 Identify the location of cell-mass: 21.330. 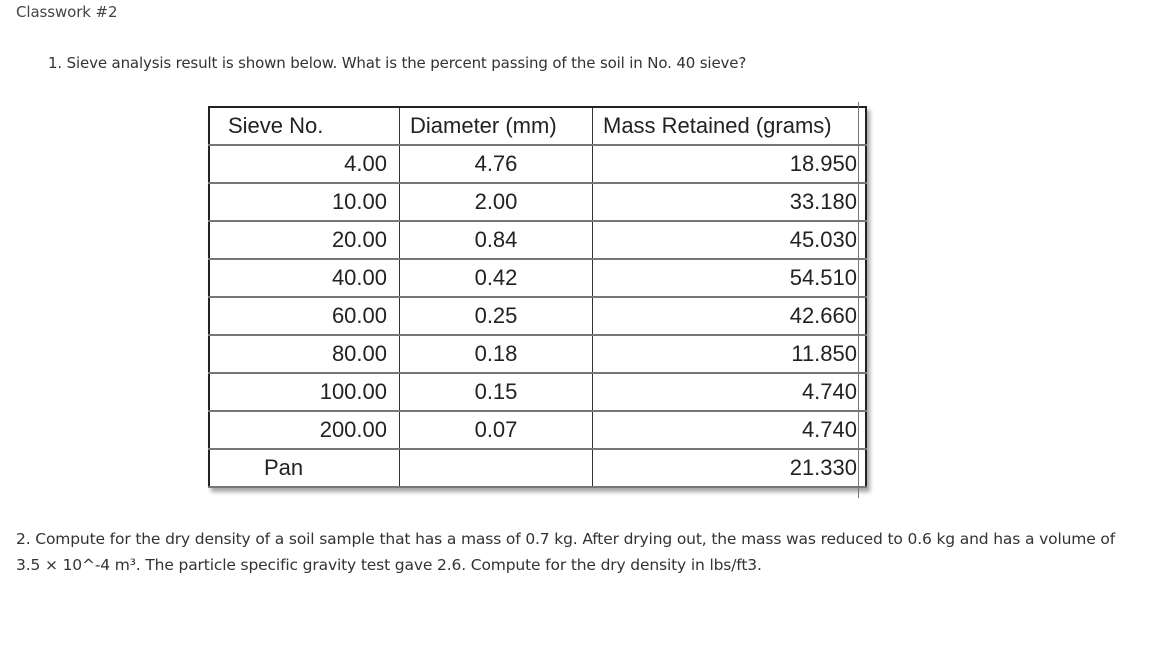
(729, 468).